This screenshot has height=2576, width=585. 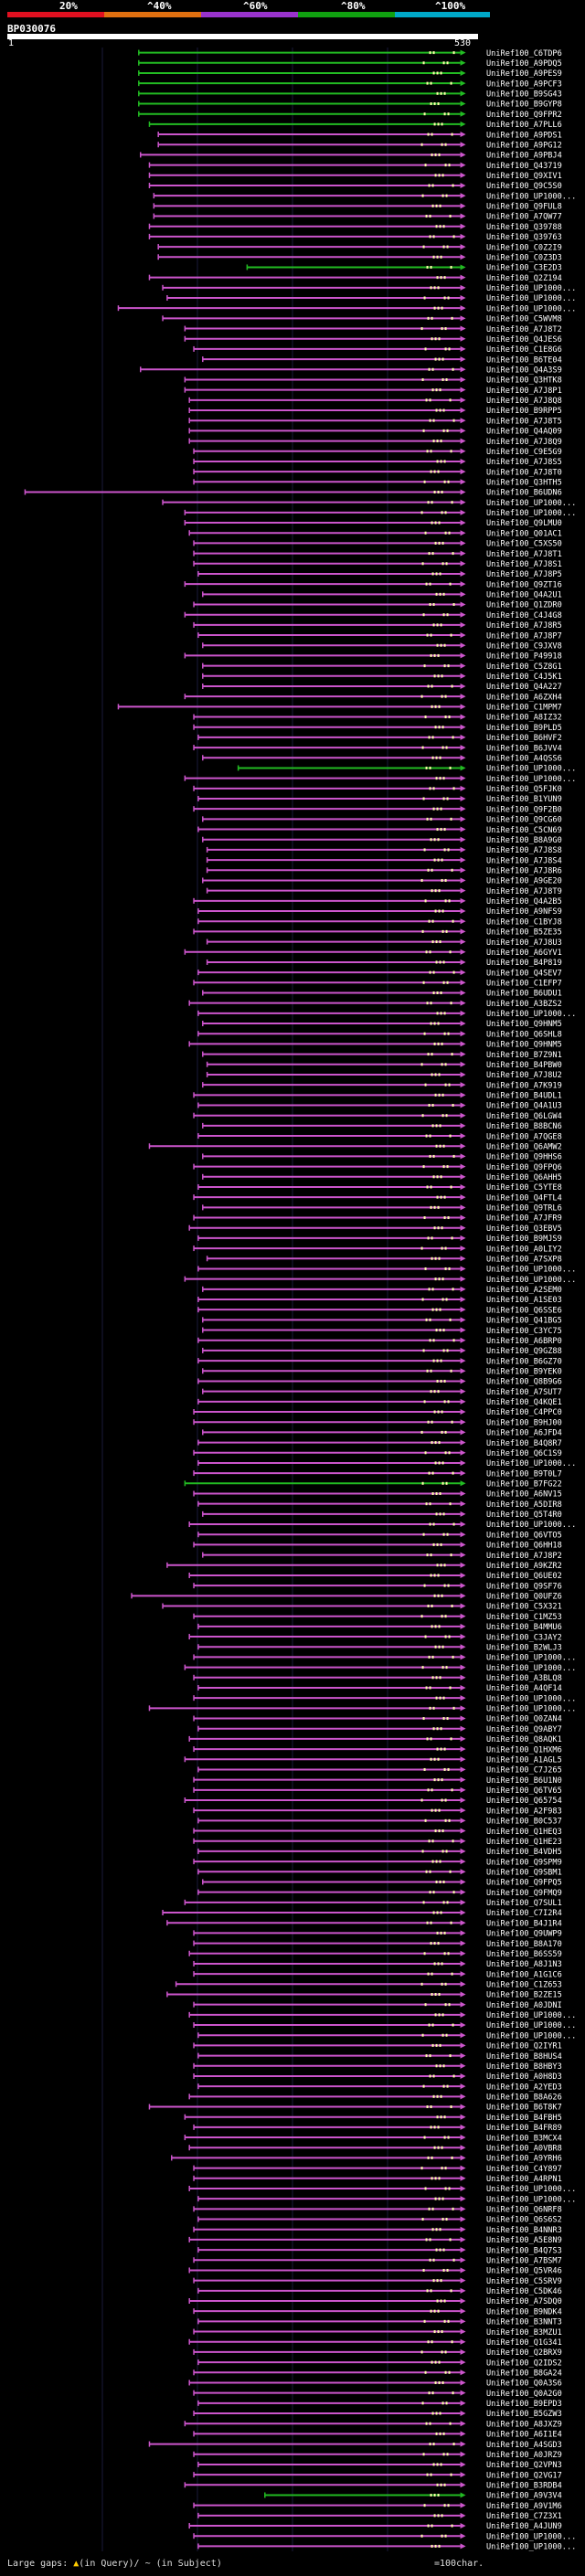 What do you see at coordinates (378, 2077) in the screenshot?
I see `hit-row: UniRef100_A0H8D3` at bounding box center [378, 2077].